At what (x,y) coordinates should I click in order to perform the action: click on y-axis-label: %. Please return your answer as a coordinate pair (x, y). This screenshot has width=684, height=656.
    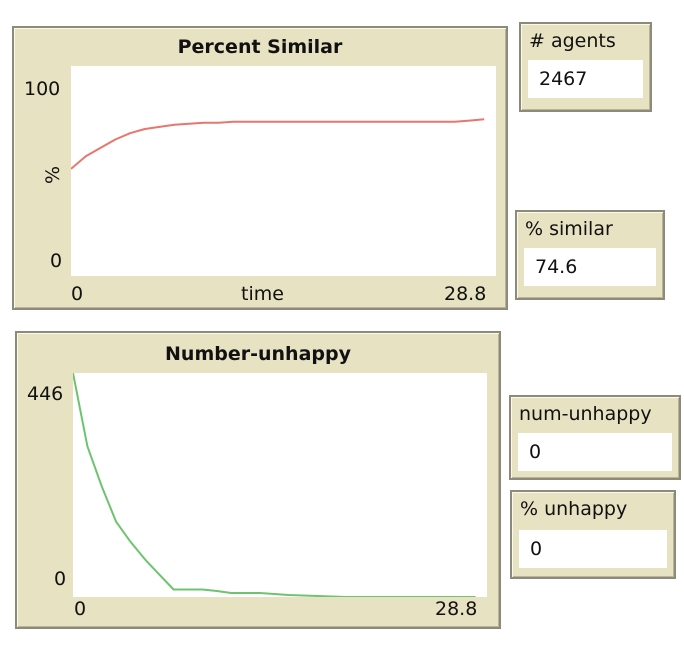
    Looking at the image, I should click on (53, 175).